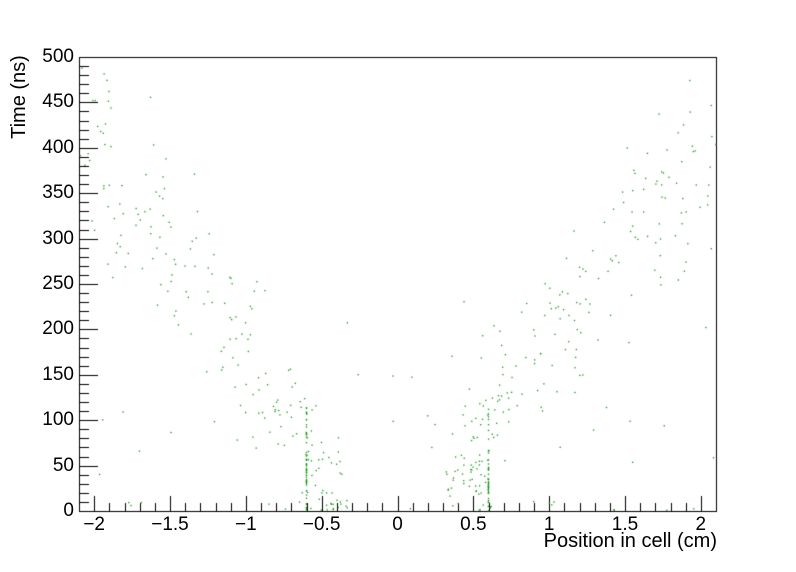  I want to click on y-tick-label: 150, so click(58, 374).